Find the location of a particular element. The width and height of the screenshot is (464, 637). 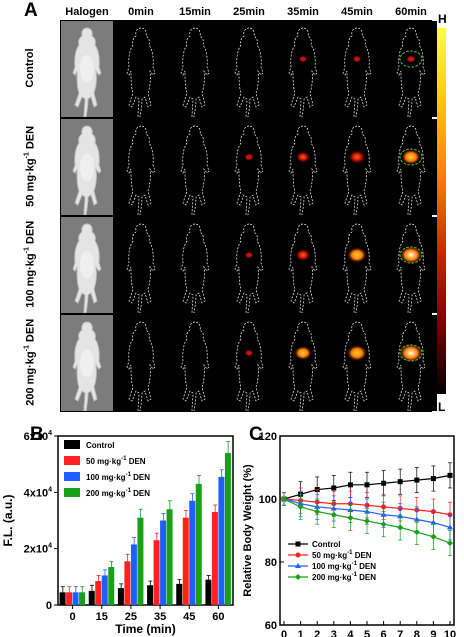

colorbar-high-label: H is located at coordinates (442, 19).